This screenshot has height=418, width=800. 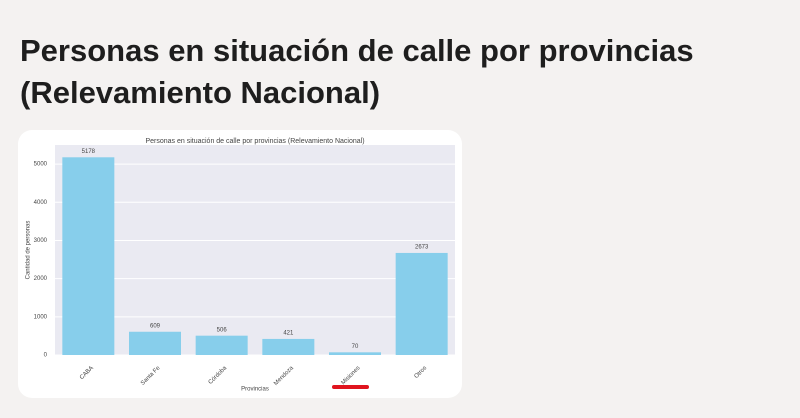 What do you see at coordinates (218, 375) in the screenshot?
I see `x-tick-label: Córdoba` at bounding box center [218, 375].